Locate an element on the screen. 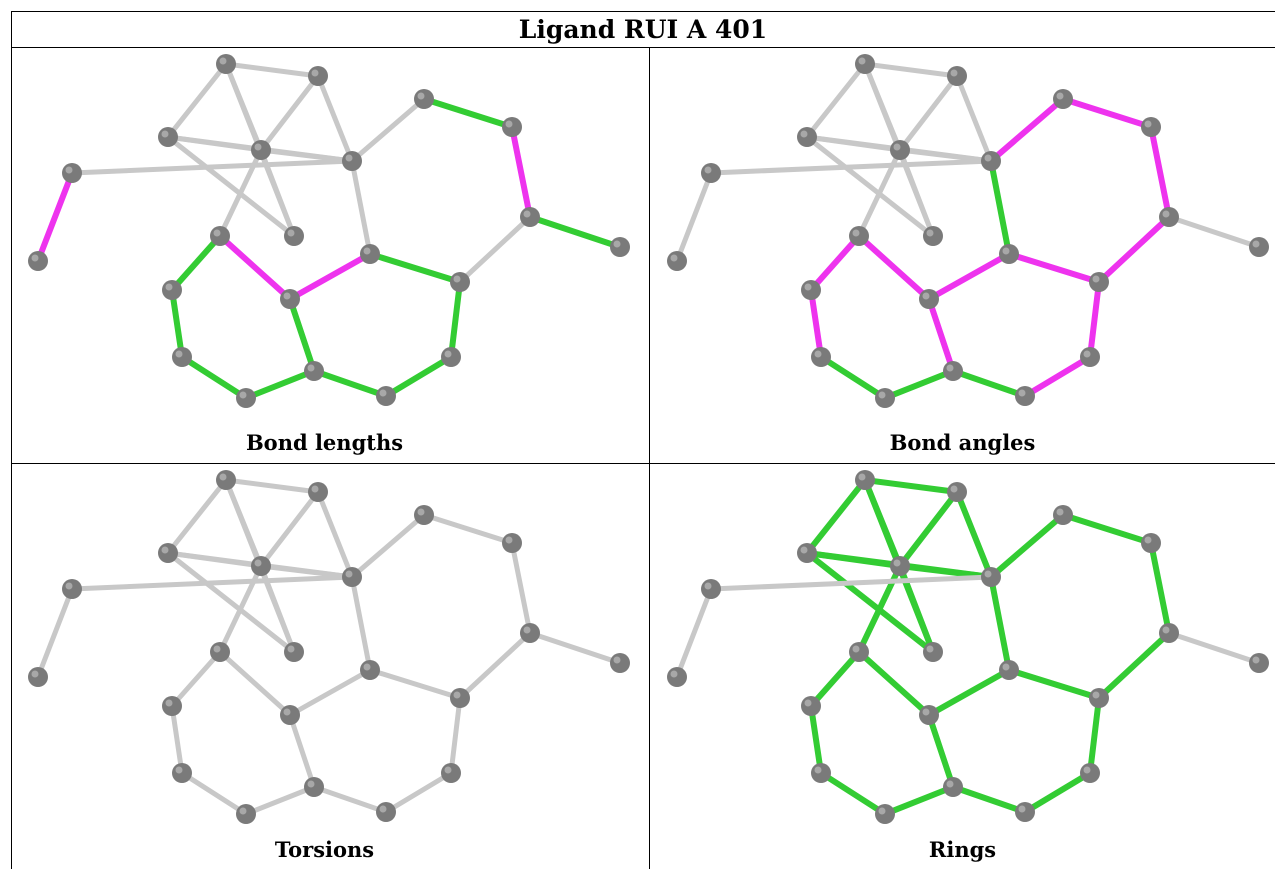  row-separator is located at coordinates (643, 463).